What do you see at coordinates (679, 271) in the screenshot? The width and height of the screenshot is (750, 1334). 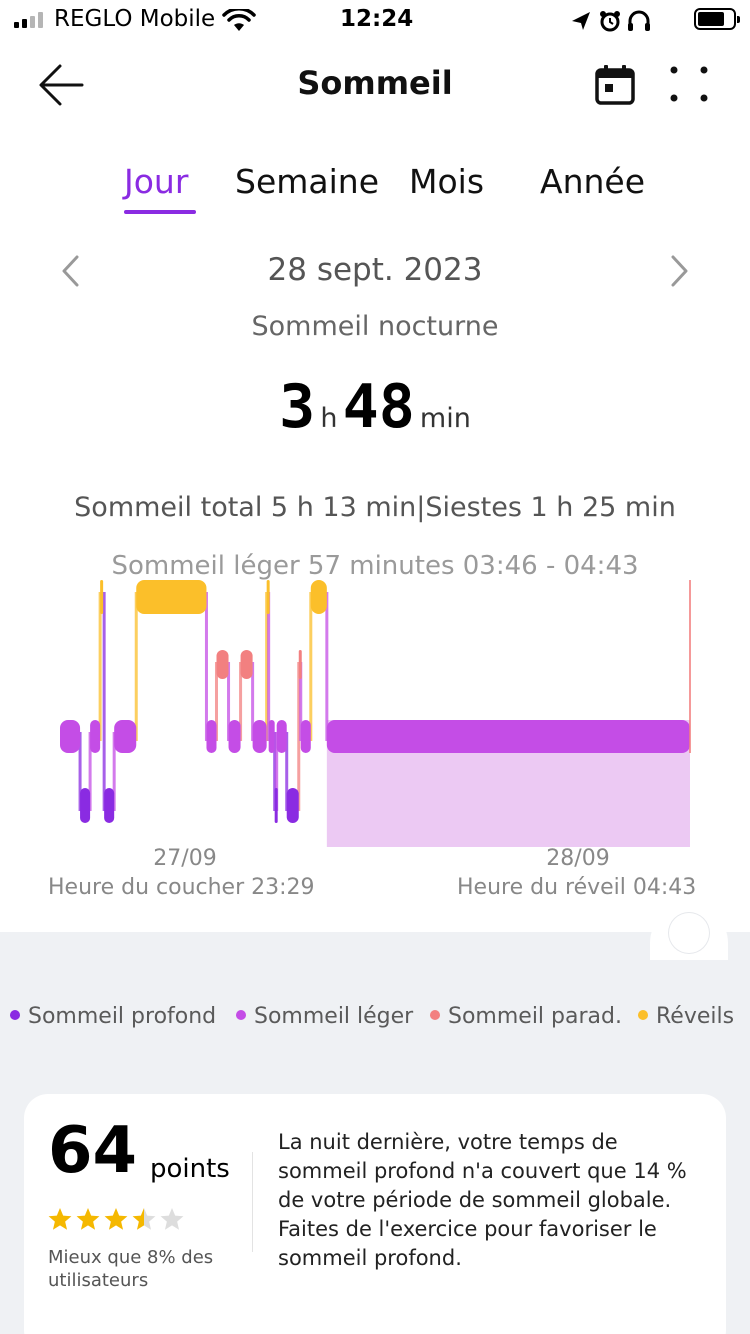 I see `chevron-right-icon` at bounding box center [679, 271].